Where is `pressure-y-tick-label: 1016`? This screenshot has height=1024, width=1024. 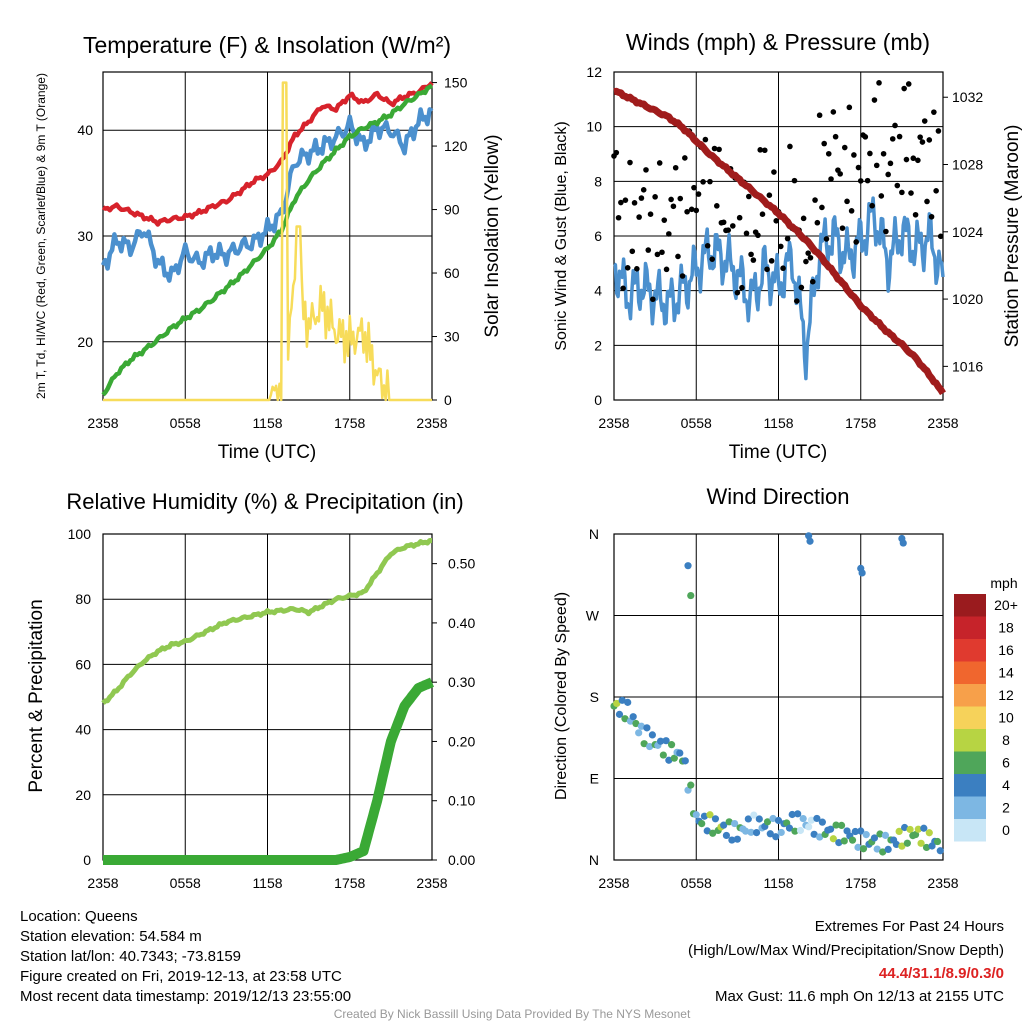
pressure-y-tick-label: 1016 is located at coordinates (967, 366).